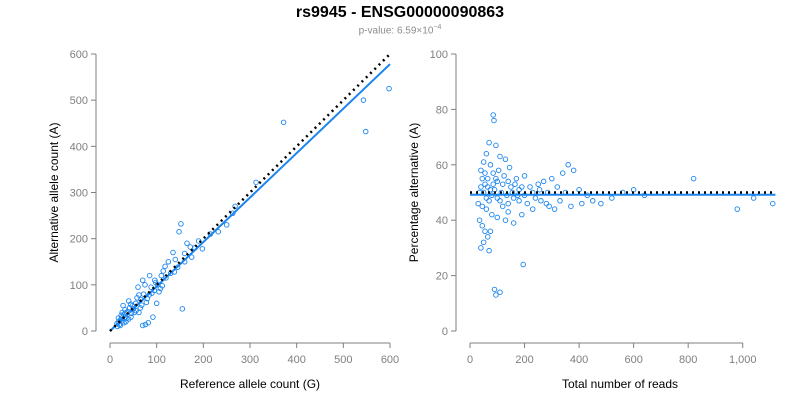  What do you see at coordinates (442, 221) in the screenshot?
I see `right-y-tick-label: 40` at bounding box center [442, 221].